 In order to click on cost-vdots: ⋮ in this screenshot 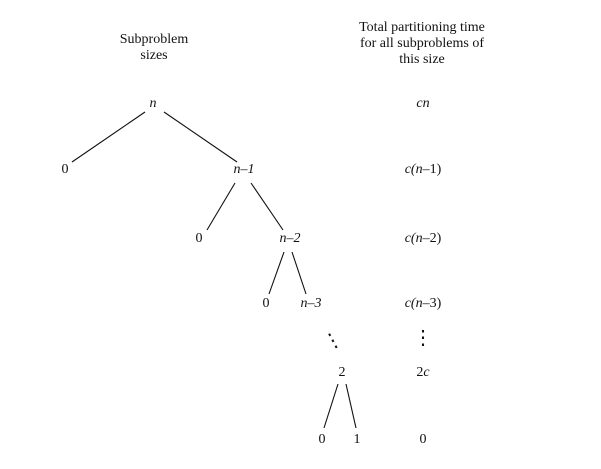, I will do `click(423, 338)`.